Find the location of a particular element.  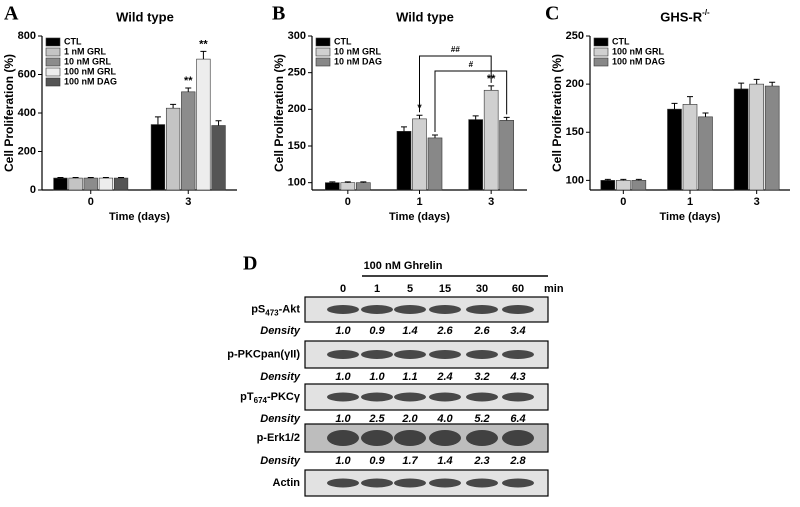

y-tick-label: 200 is located at coordinates (575, 84).